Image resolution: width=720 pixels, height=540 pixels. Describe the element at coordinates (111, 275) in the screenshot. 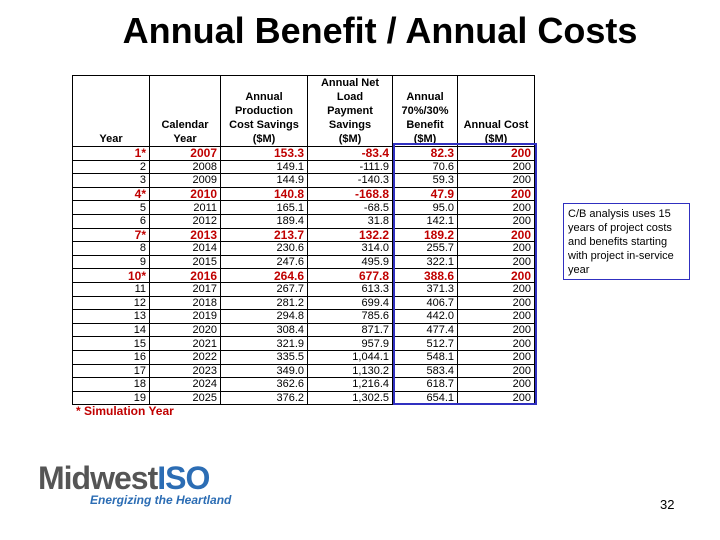

I see `table-cell: 10*` at that location.